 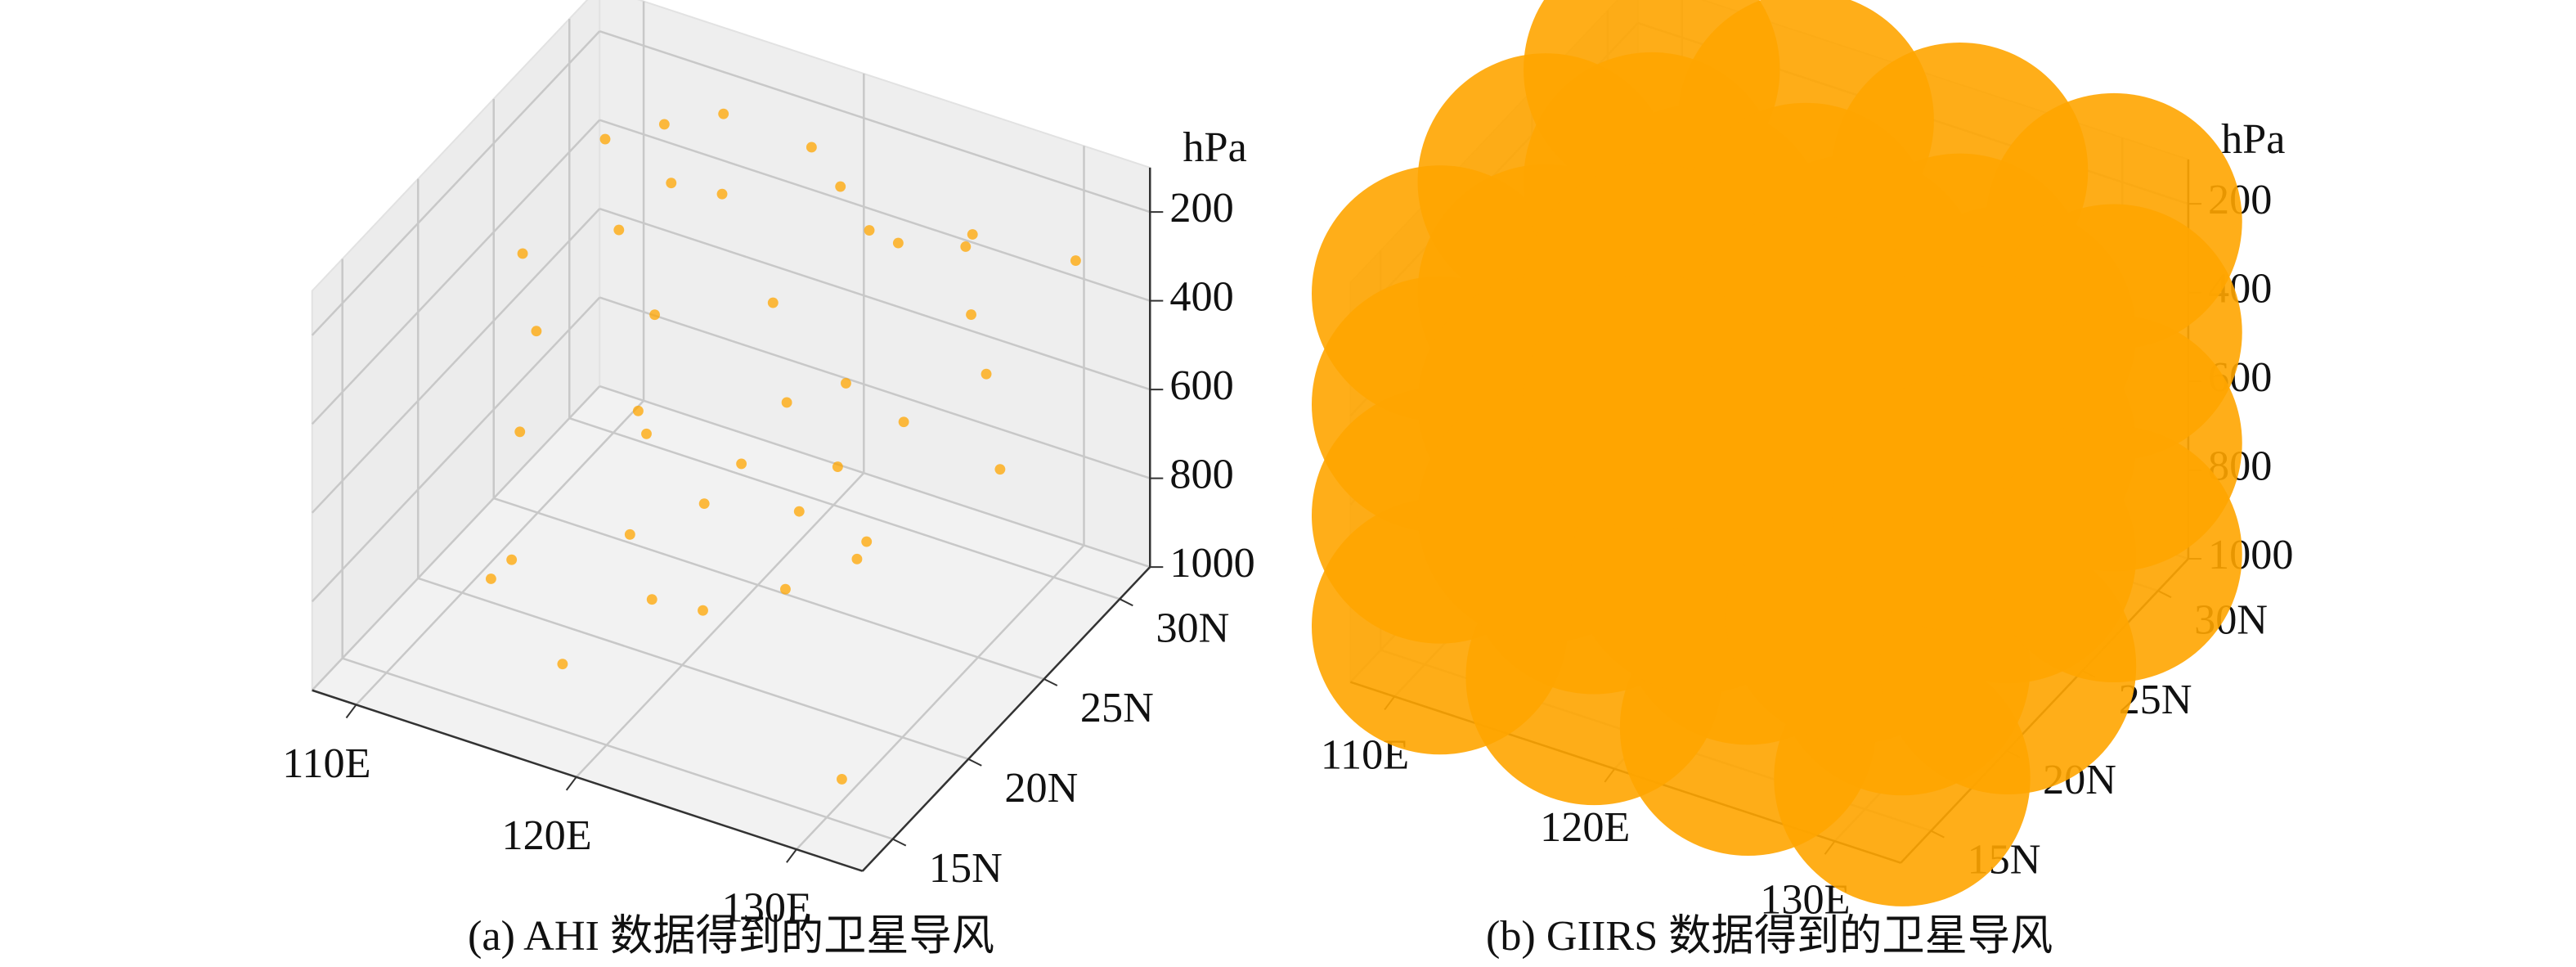 I want to click on z-tick-label: 1000, so click(x=1211, y=563).